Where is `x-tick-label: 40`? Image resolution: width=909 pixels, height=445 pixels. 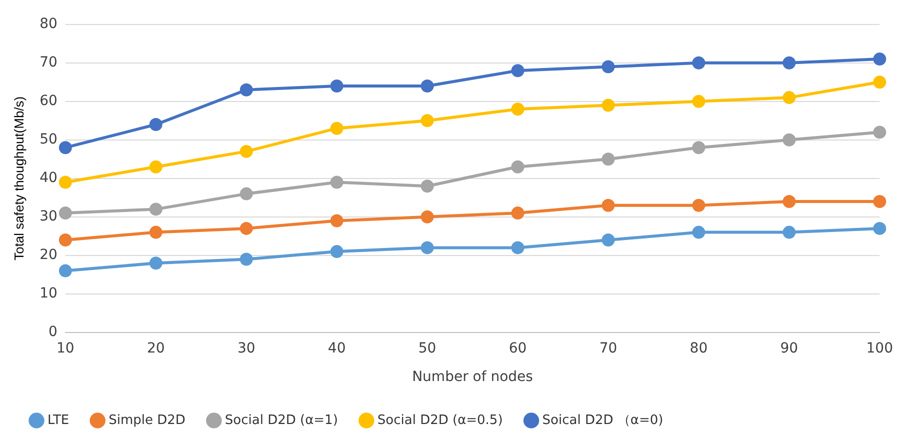
x-tick-label: 40 is located at coordinates (337, 348).